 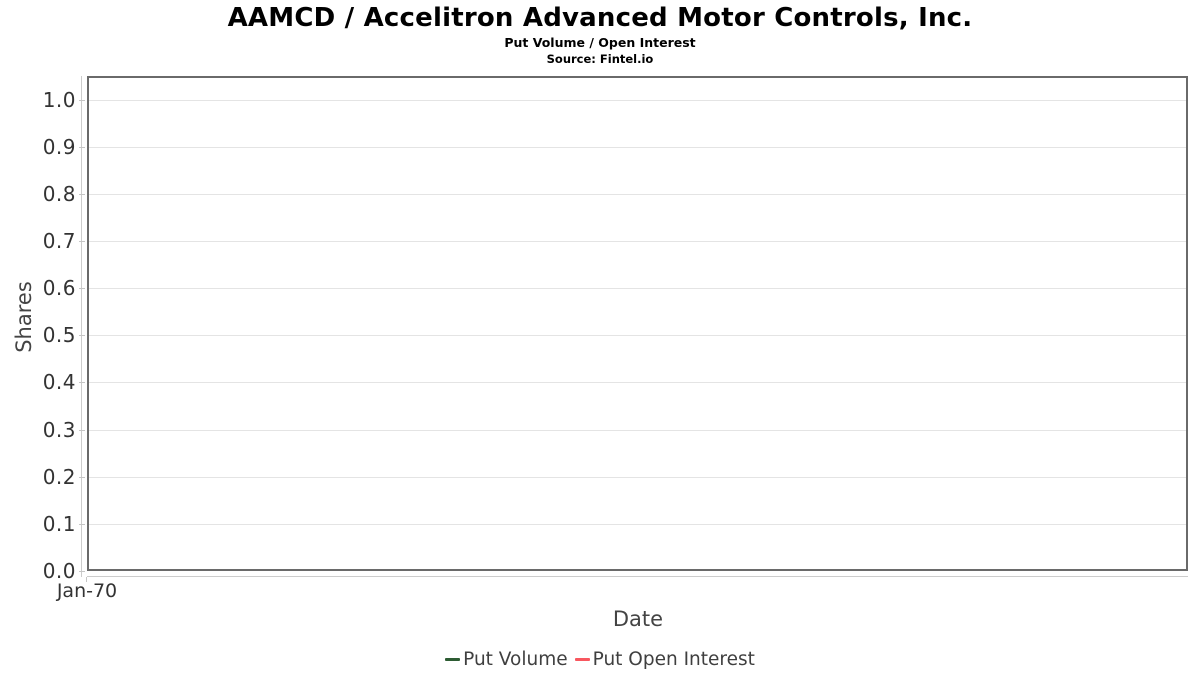 I want to click on chart-subtitle: Put Volume / Open Interest, so click(x=600, y=42).